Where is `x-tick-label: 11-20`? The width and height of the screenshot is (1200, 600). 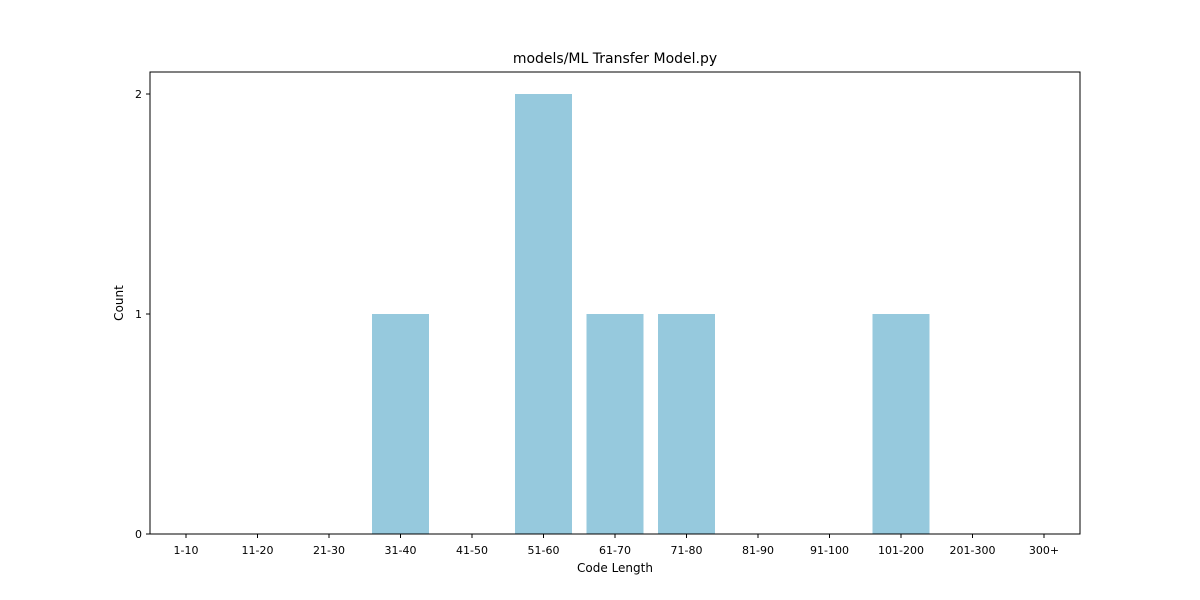
x-tick-label: 11-20 is located at coordinates (258, 550).